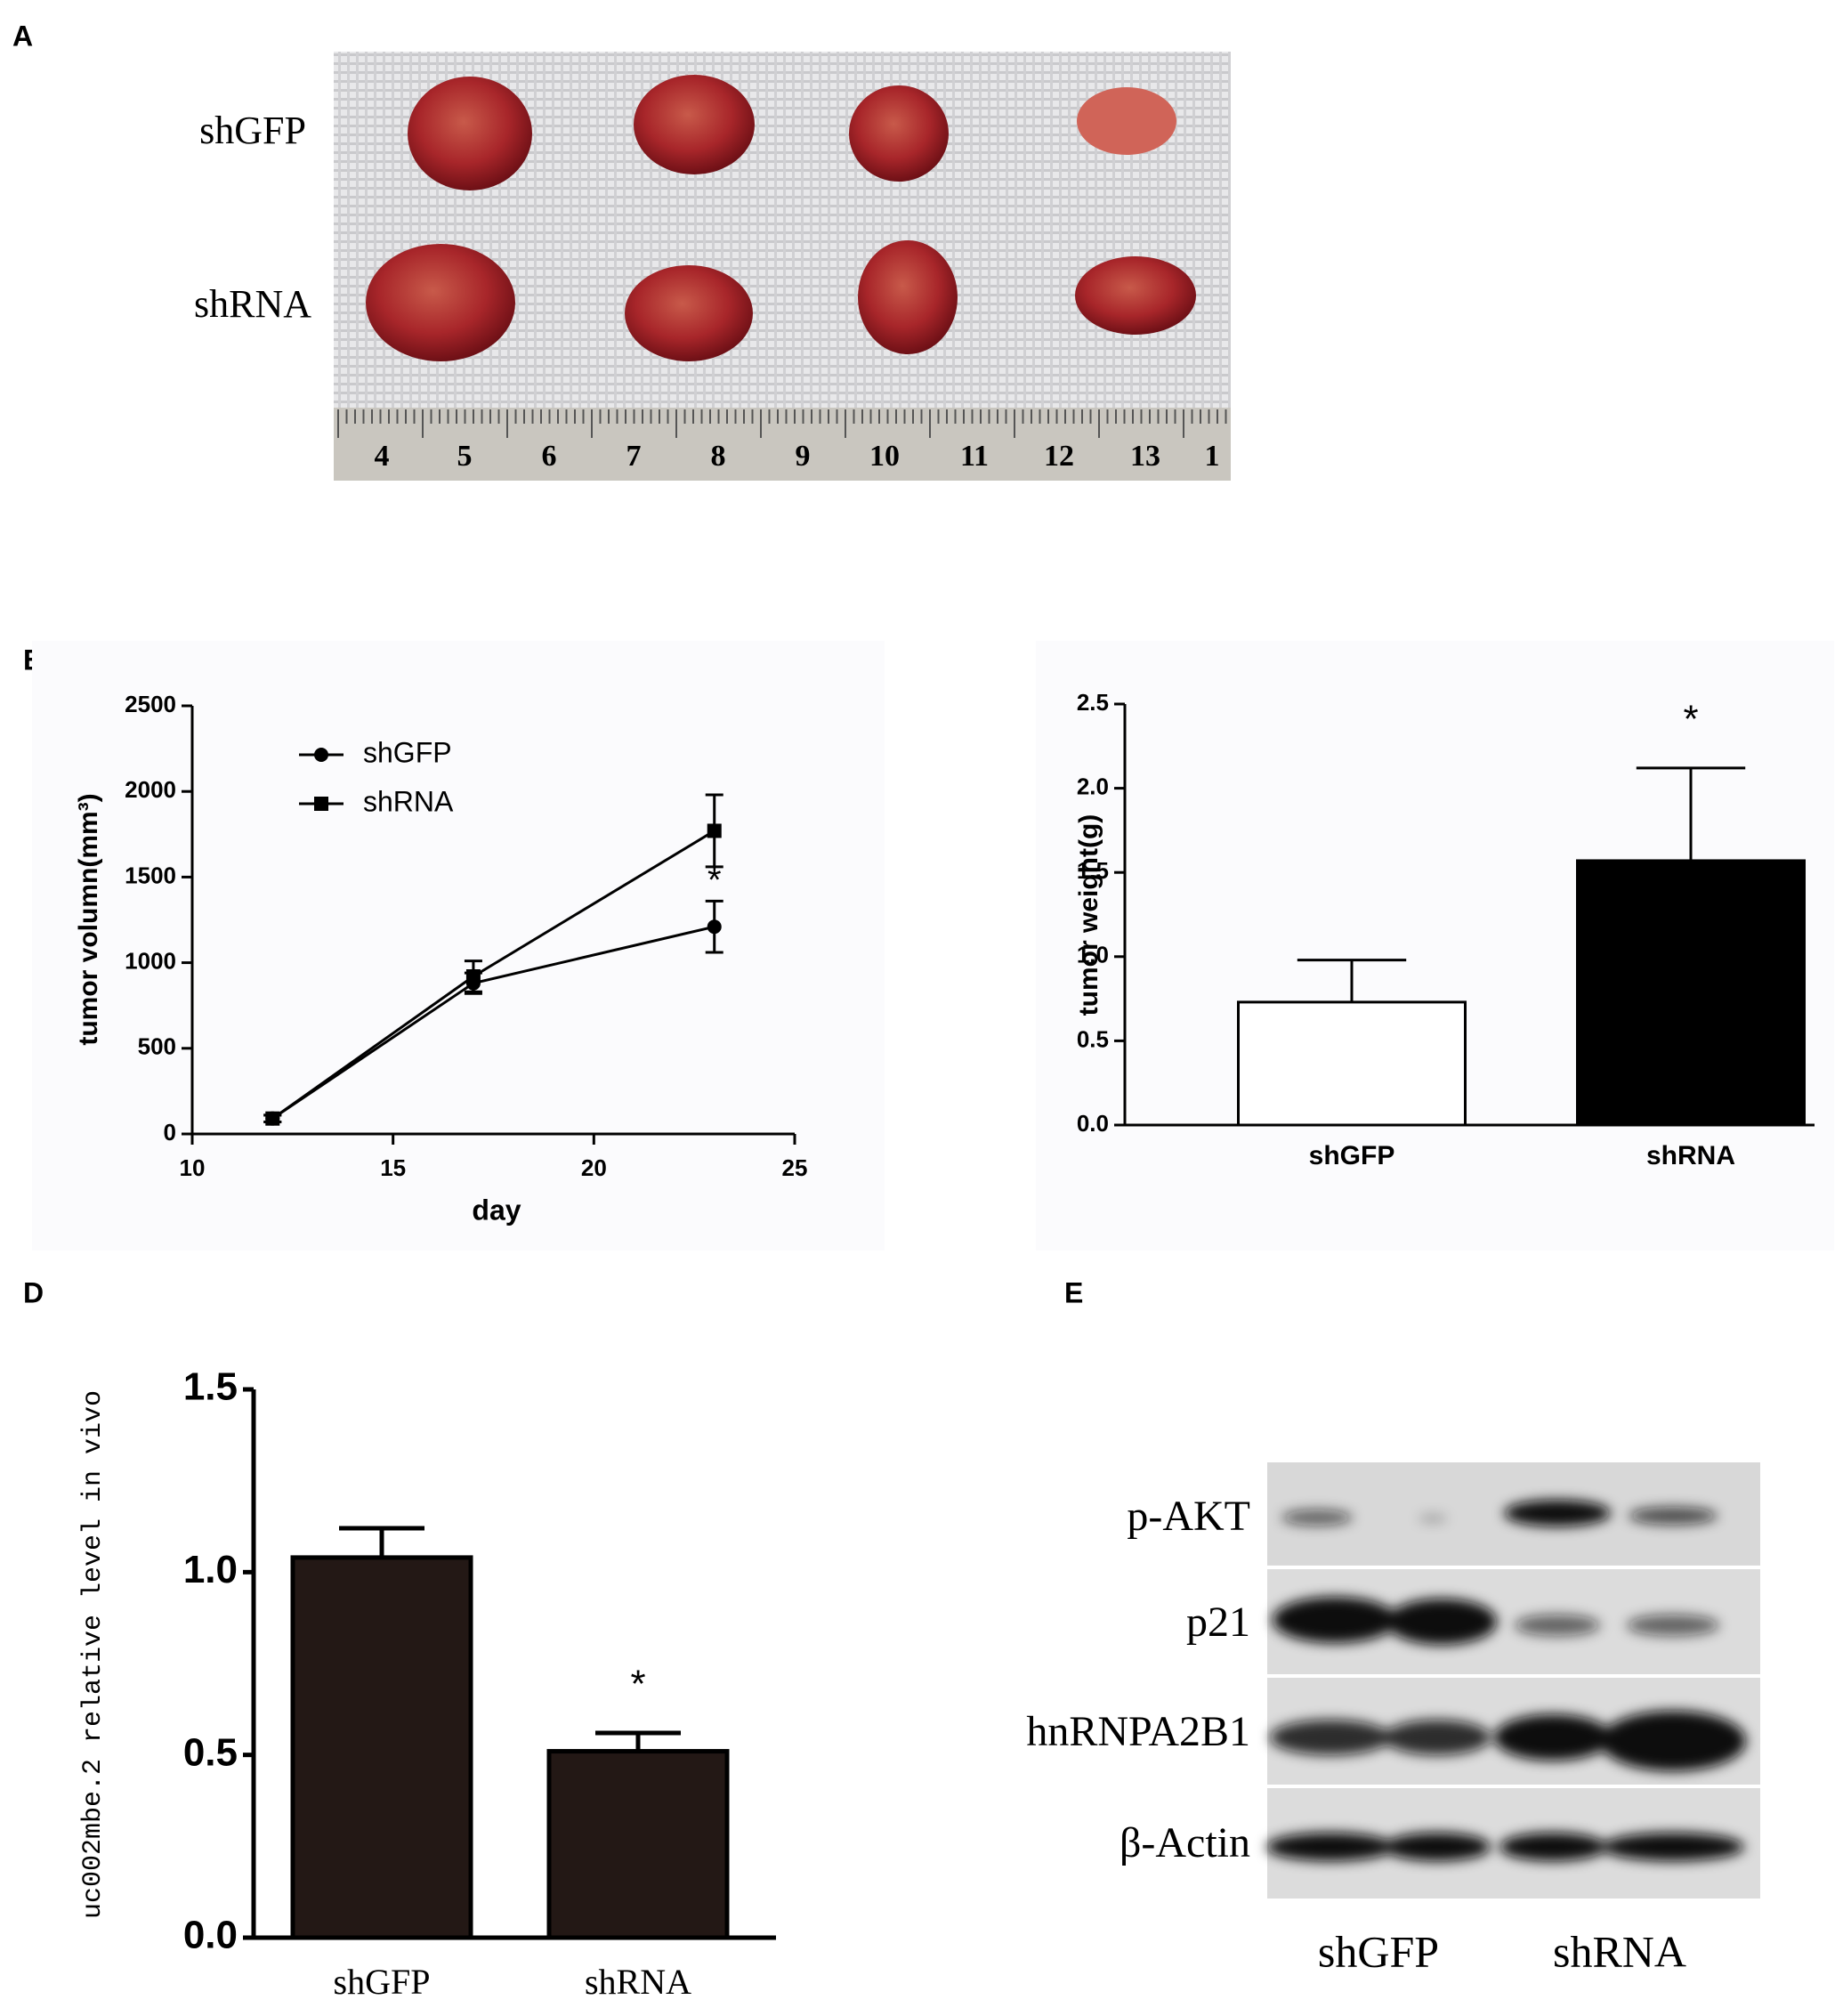  Describe the element at coordinates (1073, 1292) in the screenshot. I see `panel-label: E` at that location.